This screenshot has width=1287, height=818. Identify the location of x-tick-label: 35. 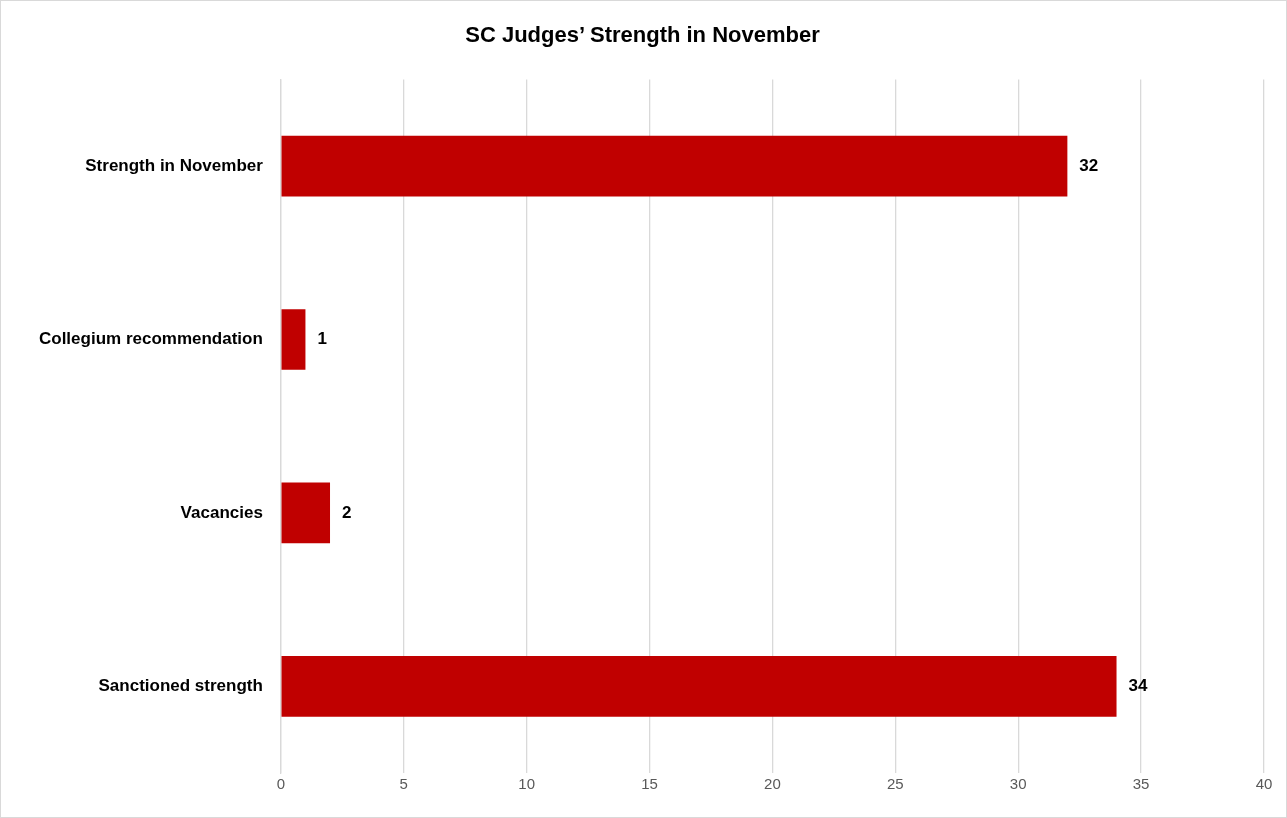
(1141, 784).